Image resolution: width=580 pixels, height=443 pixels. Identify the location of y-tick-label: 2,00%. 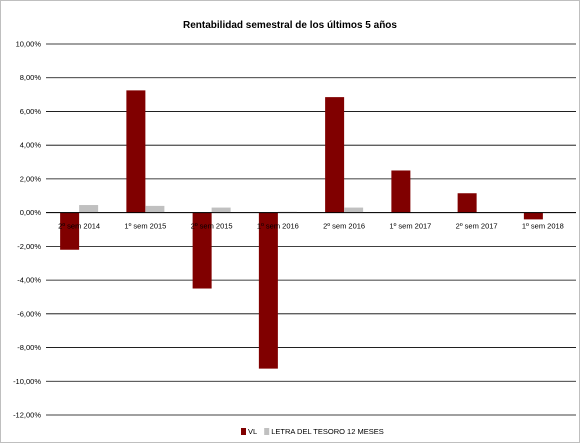
(31, 178).